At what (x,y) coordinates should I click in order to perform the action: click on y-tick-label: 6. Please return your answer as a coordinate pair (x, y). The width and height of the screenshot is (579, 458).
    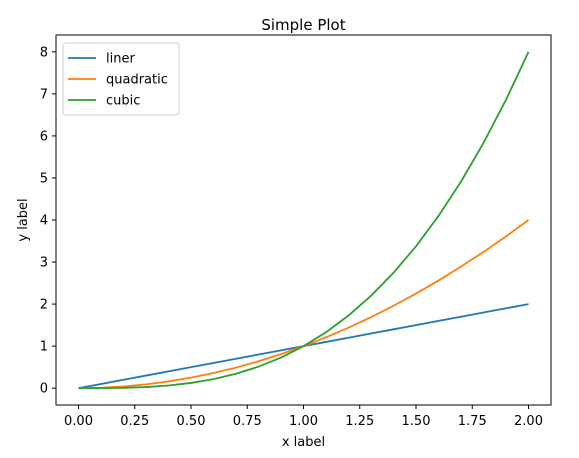
    Looking at the image, I should click on (44, 136).